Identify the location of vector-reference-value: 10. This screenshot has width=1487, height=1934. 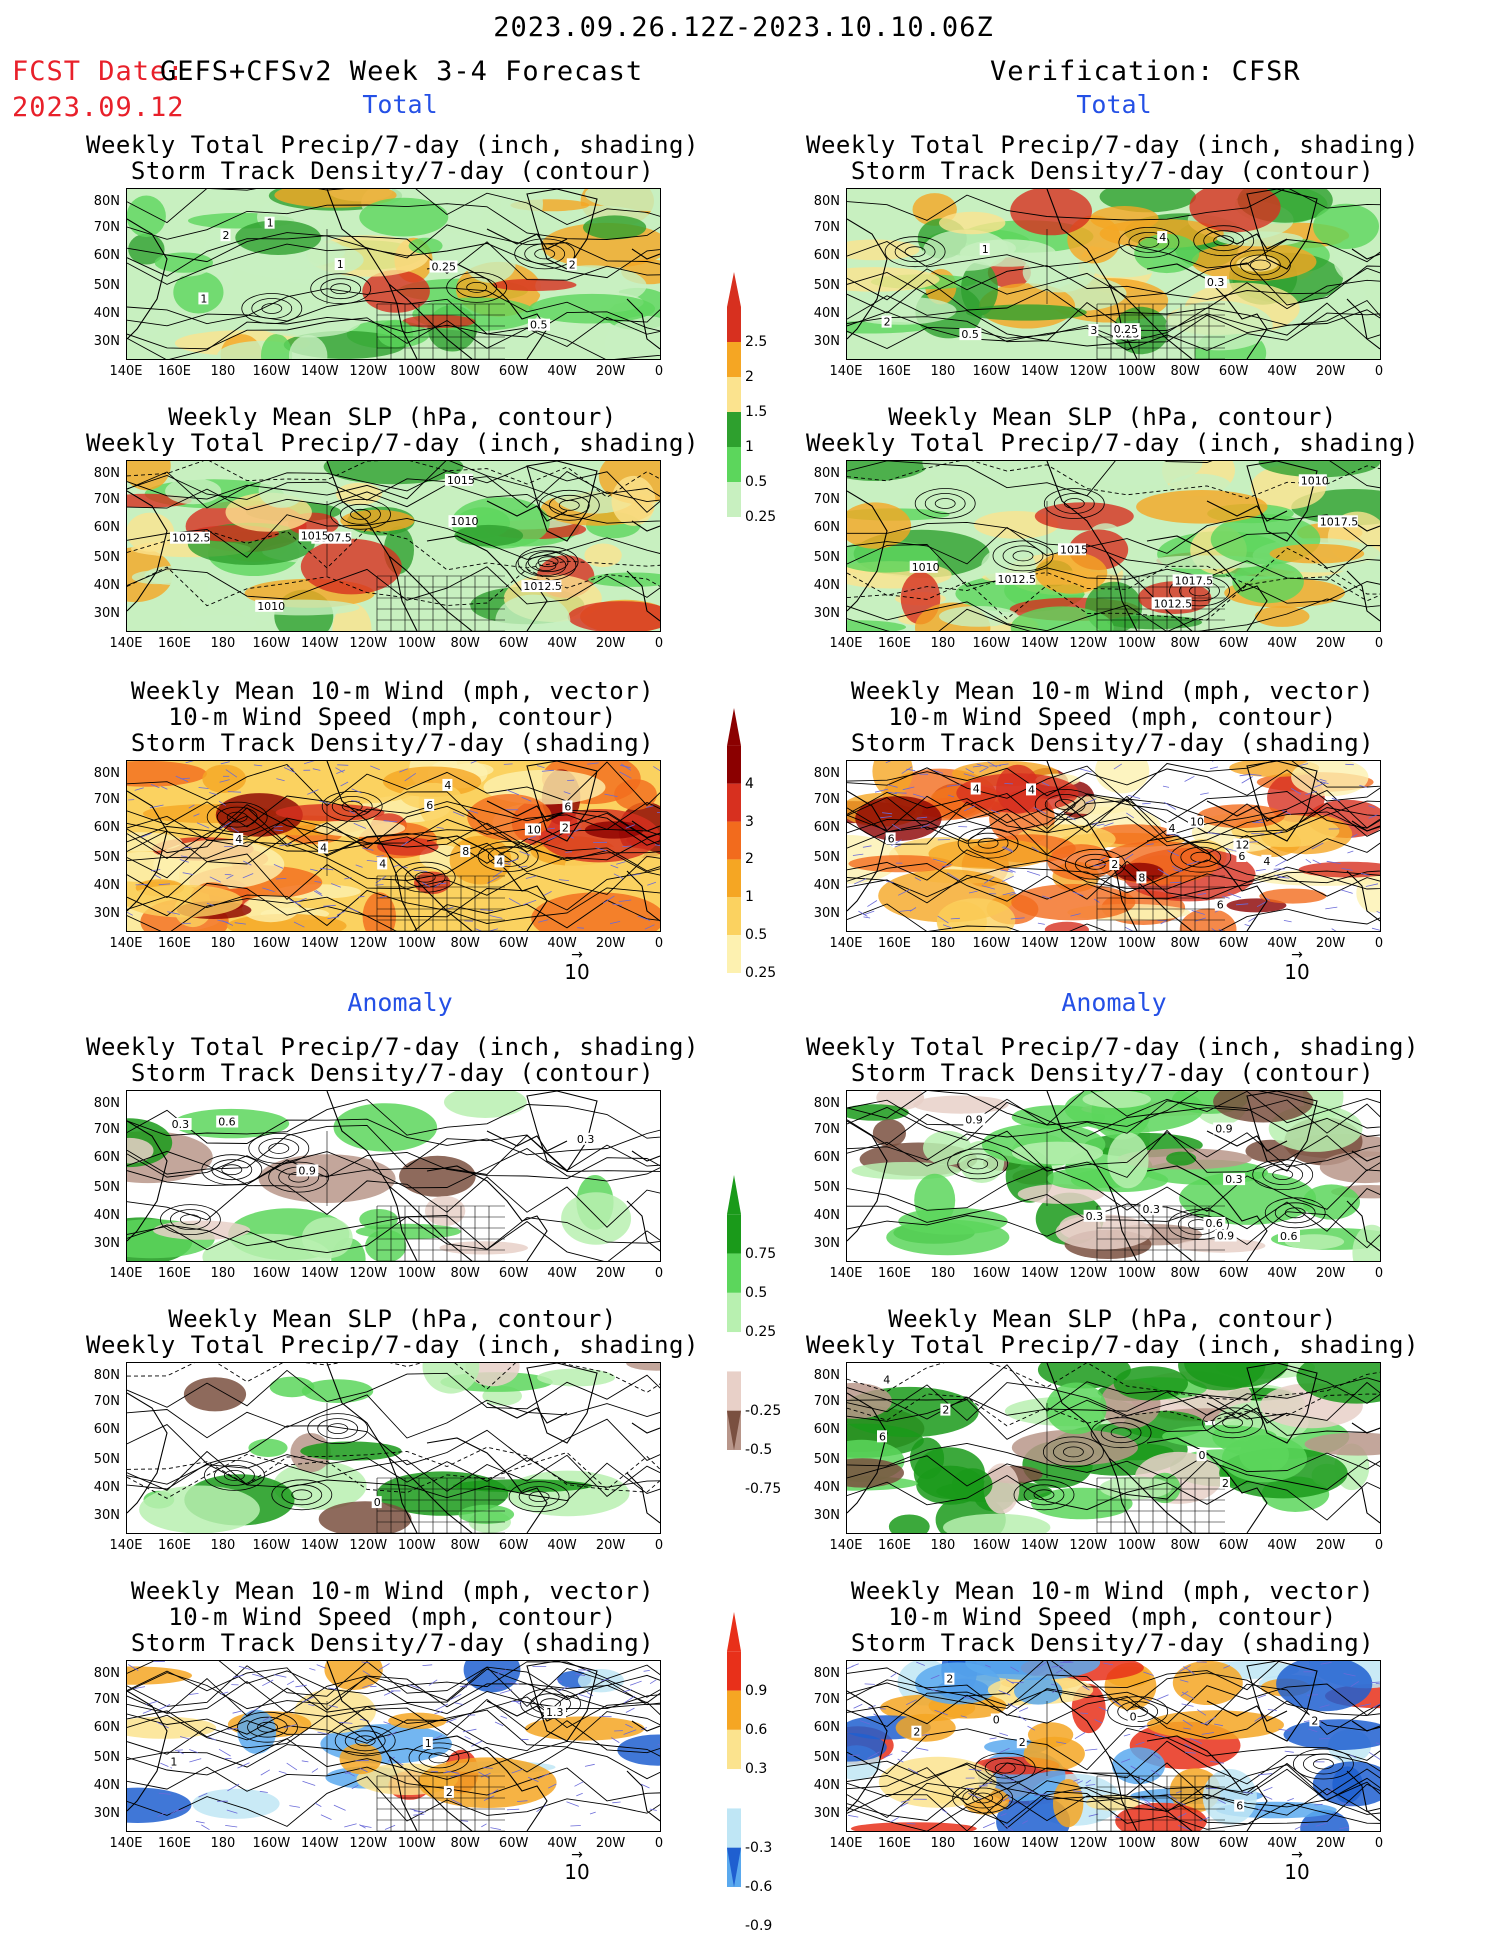
(1296, 972).